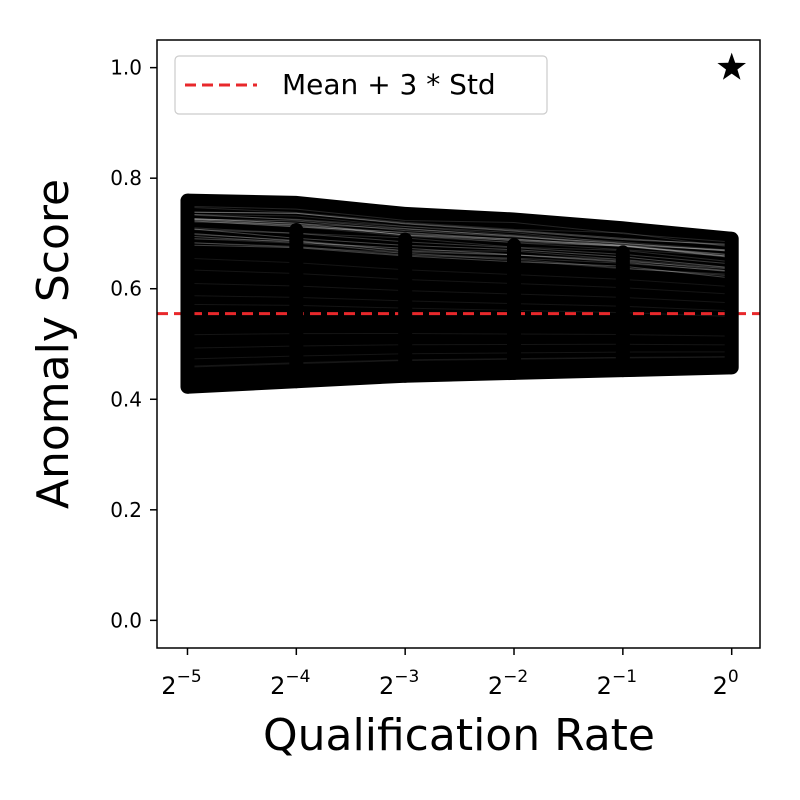 This screenshot has height=800, width=800. I want to click on y-tick-label: 0.6, so click(126, 289).